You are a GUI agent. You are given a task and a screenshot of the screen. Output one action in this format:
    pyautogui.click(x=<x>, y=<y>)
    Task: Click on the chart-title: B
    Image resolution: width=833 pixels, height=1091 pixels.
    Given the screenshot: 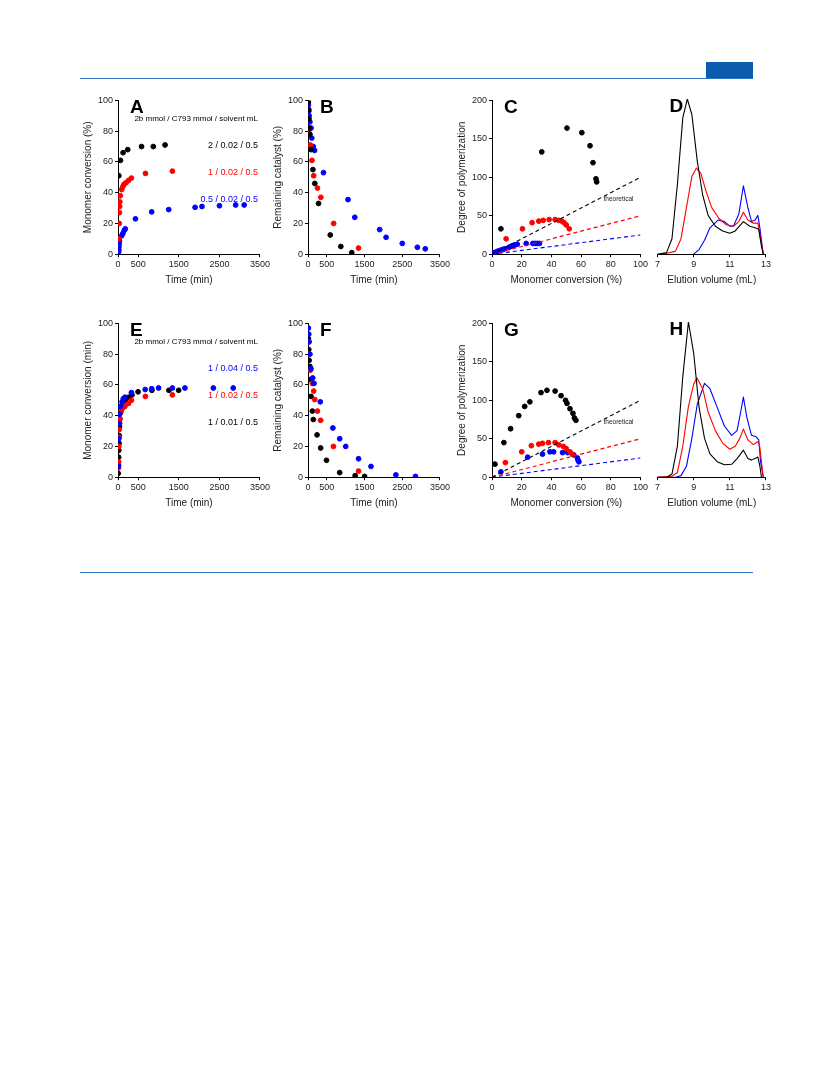 What is the action you would take?
    pyautogui.click(x=327, y=107)
    